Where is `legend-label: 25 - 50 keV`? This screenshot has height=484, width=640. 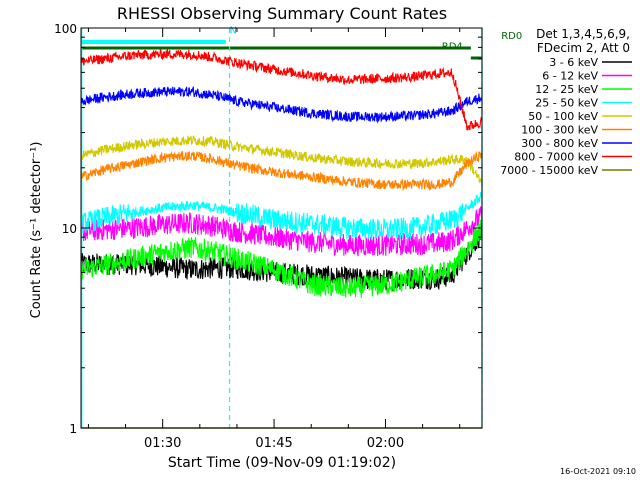 legend-label: 25 - 50 keV is located at coordinates (566, 103).